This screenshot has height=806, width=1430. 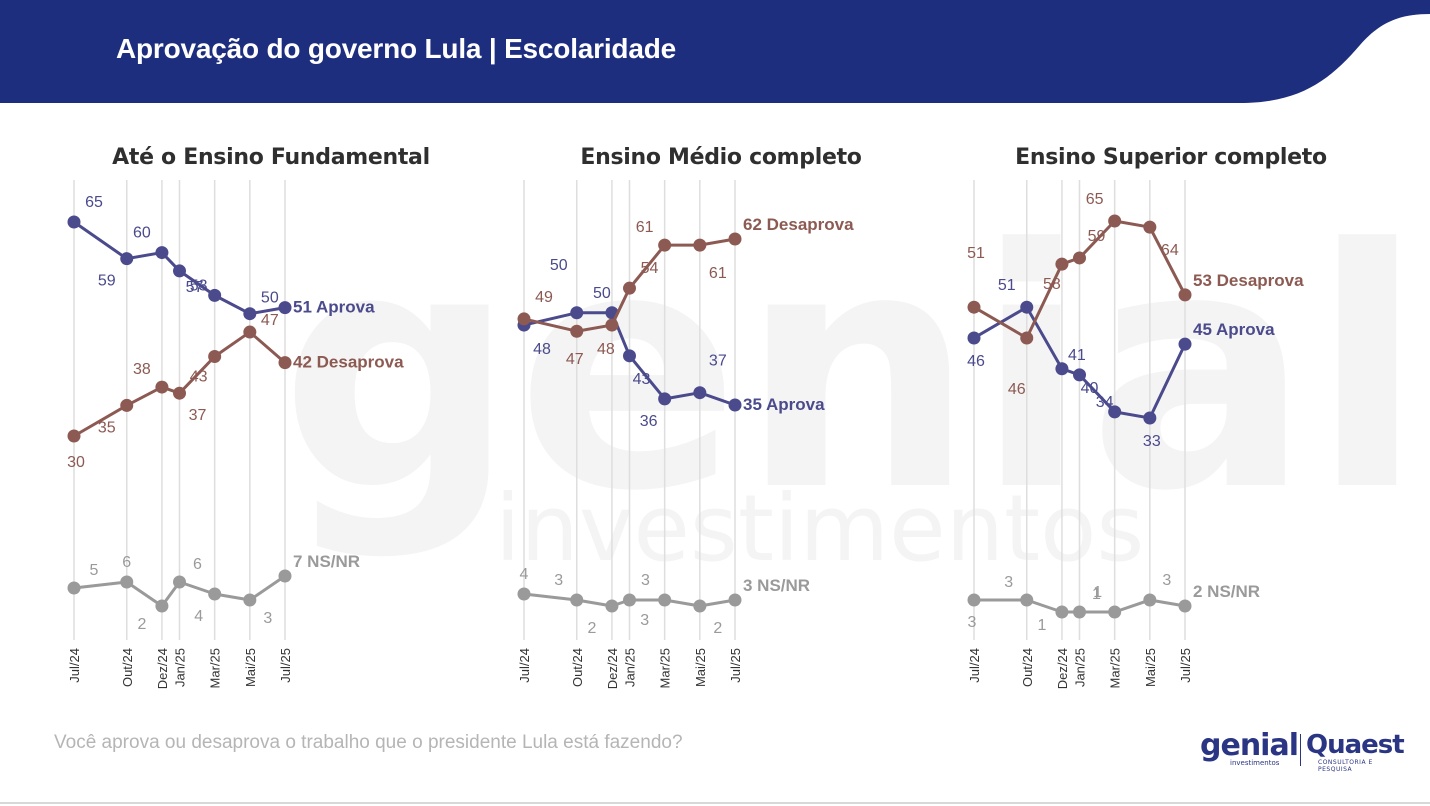 I want to click on bottom-divider, so click(x=715, y=803).